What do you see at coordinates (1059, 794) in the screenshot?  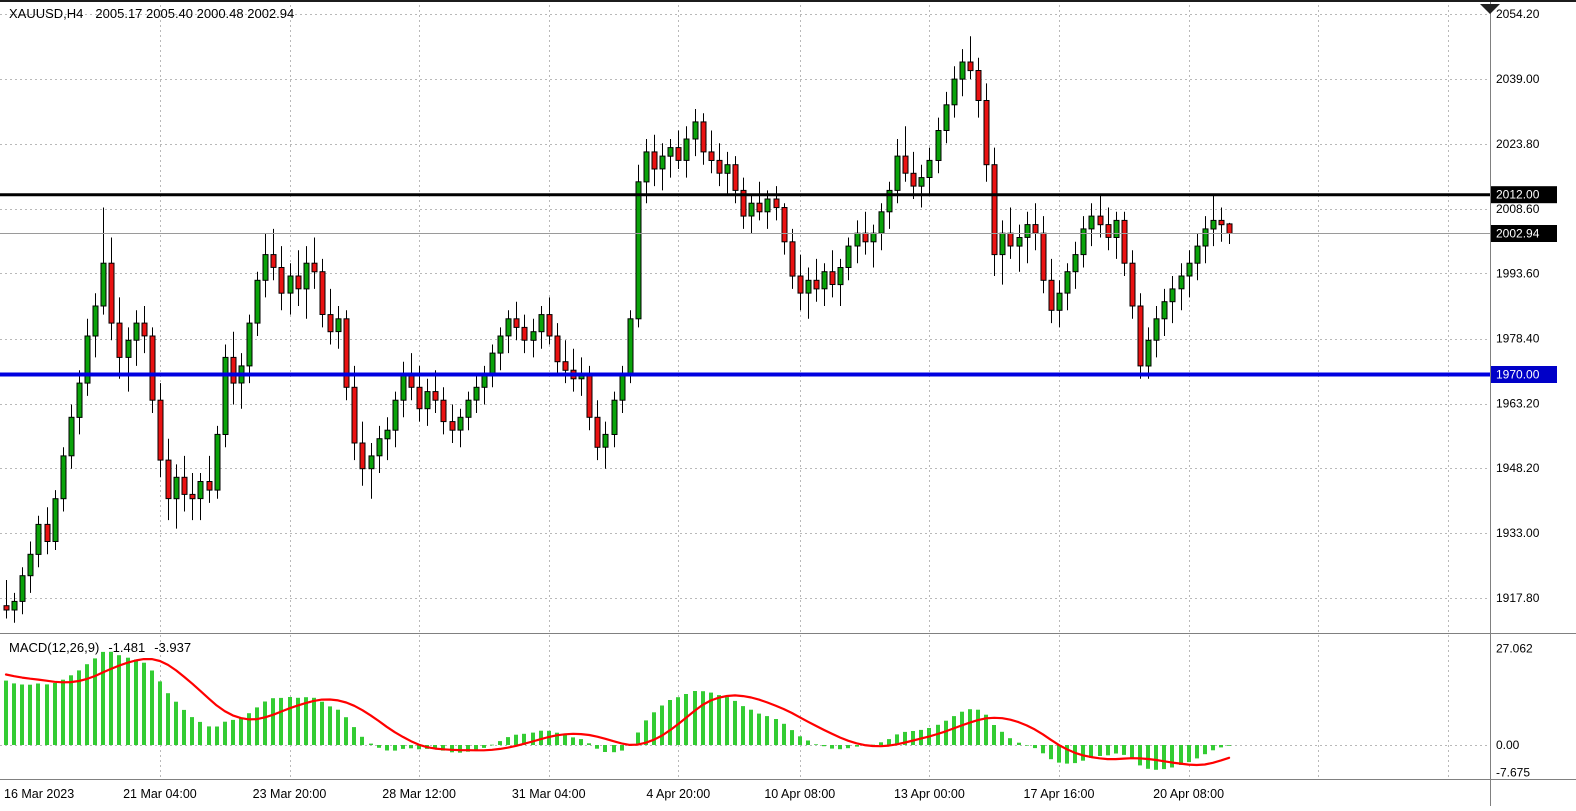 I see `svg-text: 17 Apr 16:00` at bounding box center [1059, 794].